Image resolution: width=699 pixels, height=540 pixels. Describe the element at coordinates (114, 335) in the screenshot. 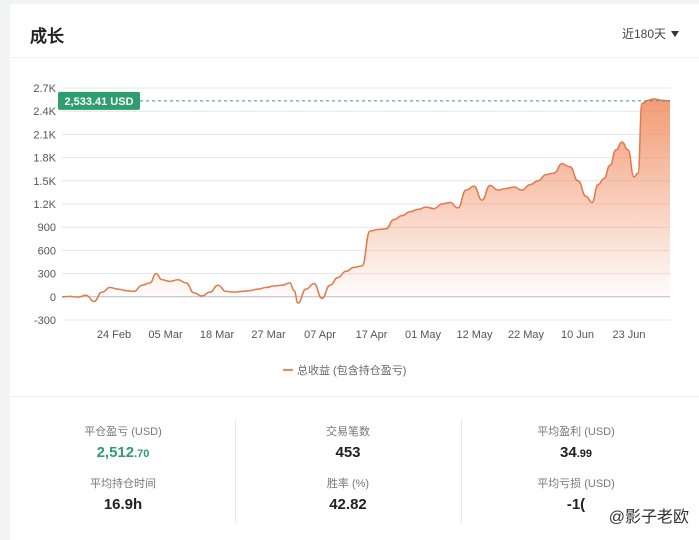

I see `x-tick-label: 24 Feb` at that location.